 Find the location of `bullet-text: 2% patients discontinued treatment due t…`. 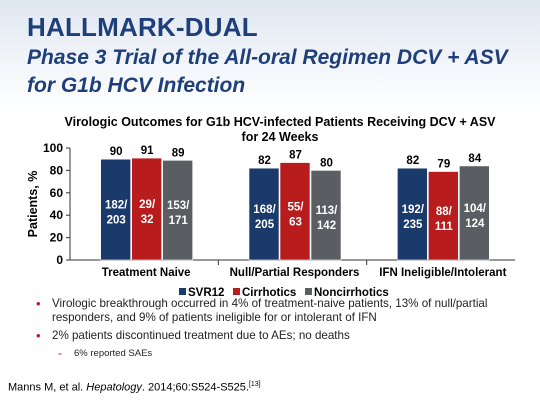

bullet-text: 2% patients discontinued treatment due t… is located at coordinates (201, 335).